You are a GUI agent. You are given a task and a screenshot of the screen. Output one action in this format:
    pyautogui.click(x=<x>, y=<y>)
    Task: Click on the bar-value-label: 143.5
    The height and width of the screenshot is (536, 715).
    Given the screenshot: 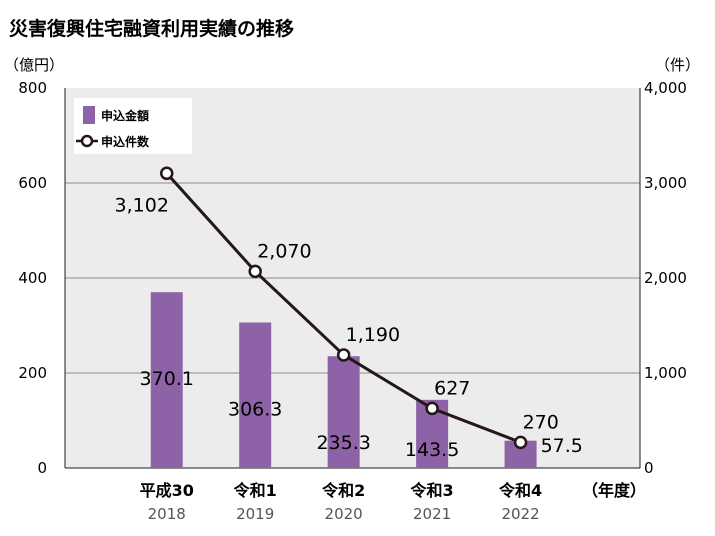 What is the action you would take?
    pyautogui.click(x=432, y=450)
    